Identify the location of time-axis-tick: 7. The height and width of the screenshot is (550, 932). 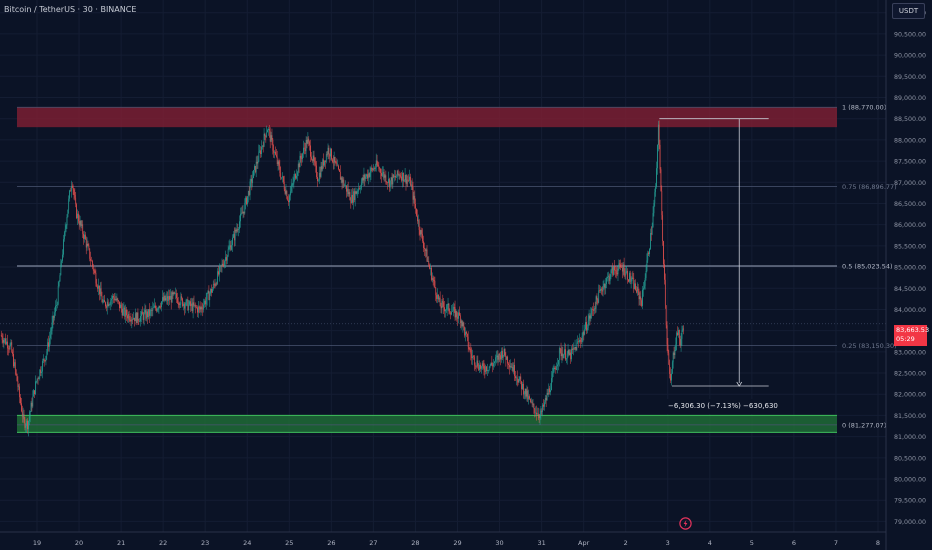
(836, 543).